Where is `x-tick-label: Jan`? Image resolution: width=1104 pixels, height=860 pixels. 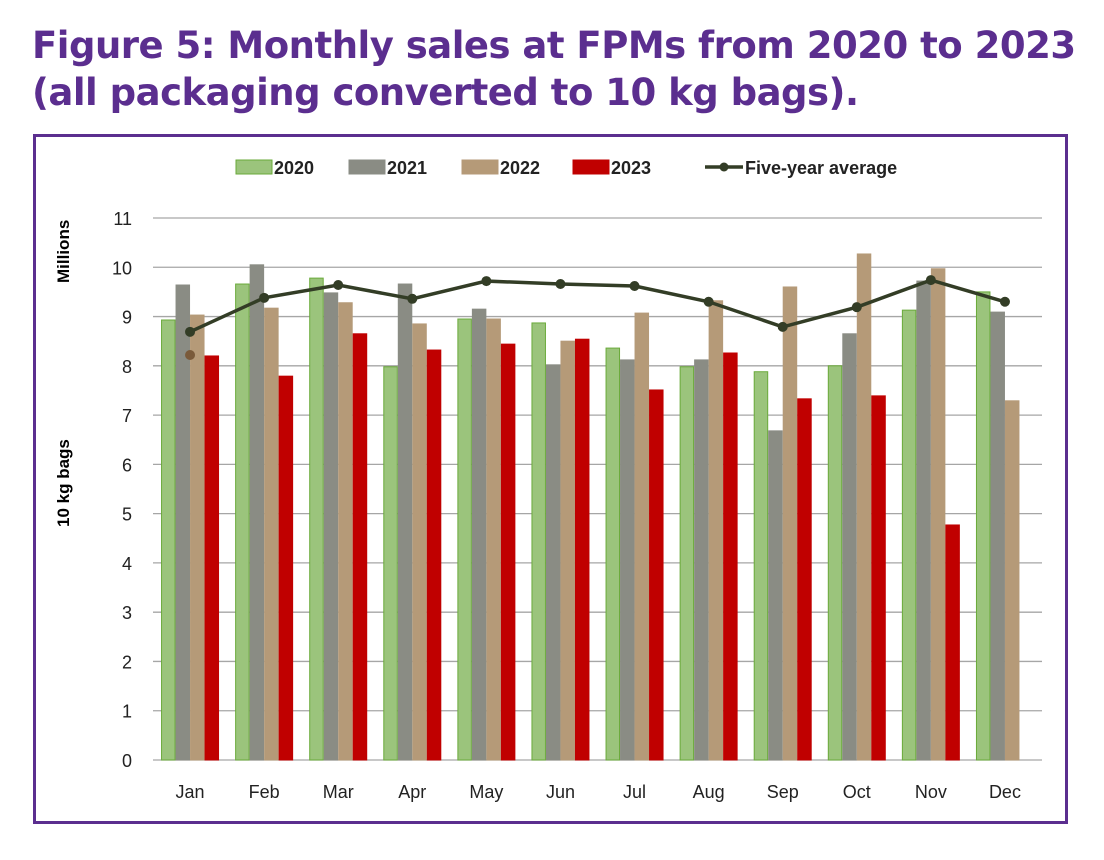
x-tick-label: Jan is located at coordinates (190, 792).